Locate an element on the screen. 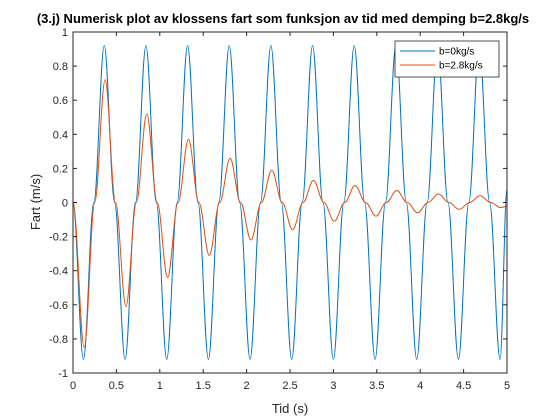 The image size is (560, 420). legend: b=0kg/s b=2.8kg/s is located at coordinates (447, 59).